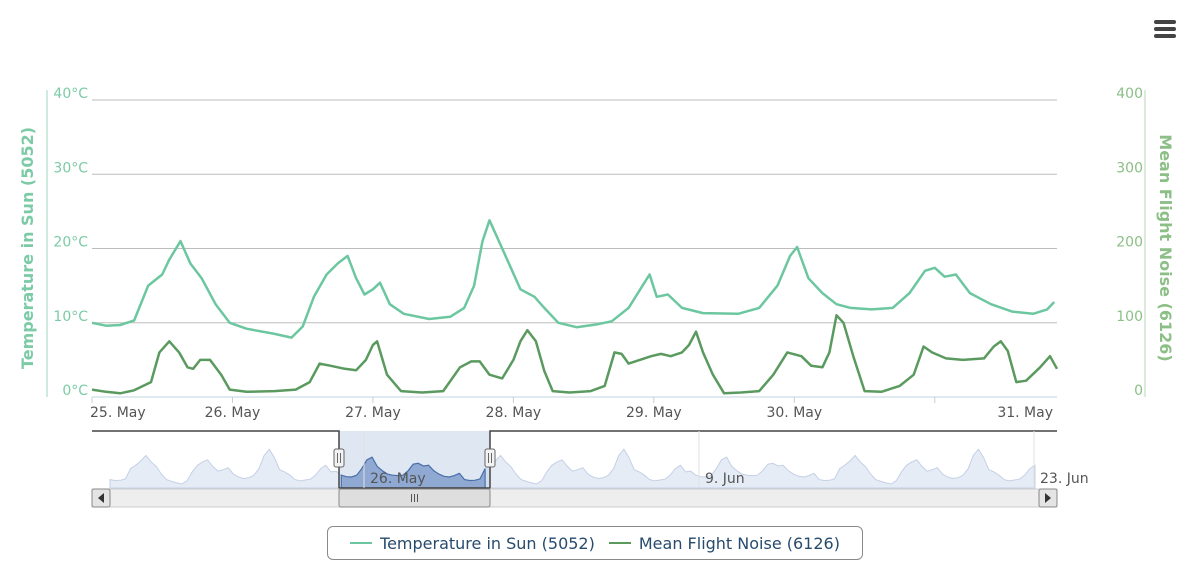 The width and height of the screenshot is (1193, 580). I want to click on x-tick-label: 25. May, so click(118, 413).